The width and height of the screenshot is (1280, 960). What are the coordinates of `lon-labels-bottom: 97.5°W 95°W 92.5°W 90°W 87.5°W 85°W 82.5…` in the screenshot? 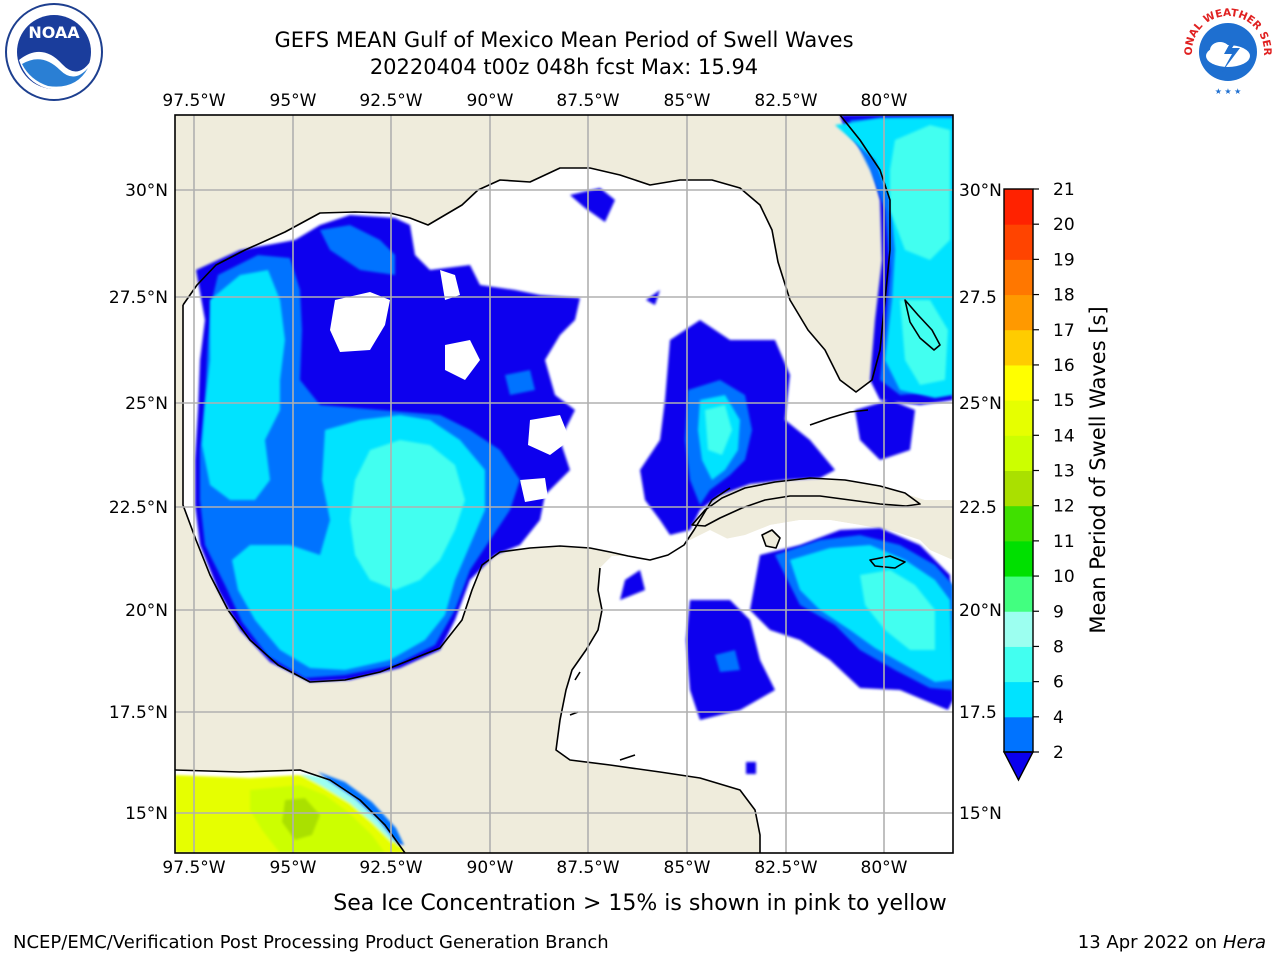 It's located at (534, 868).